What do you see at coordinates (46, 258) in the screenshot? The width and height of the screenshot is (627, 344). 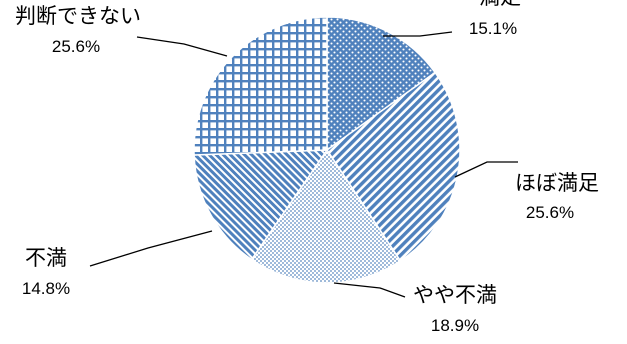 I see `slice-category-label: 不満` at bounding box center [46, 258].